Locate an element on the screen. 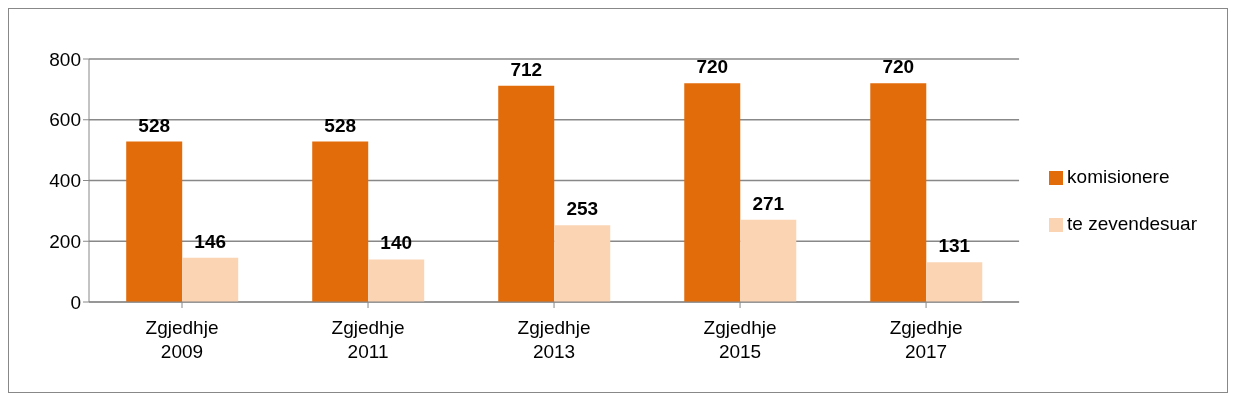 This screenshot has width=1236, height=401. x-tick-label: Zgjedhje 2017 is located at coordinates (926, 339).